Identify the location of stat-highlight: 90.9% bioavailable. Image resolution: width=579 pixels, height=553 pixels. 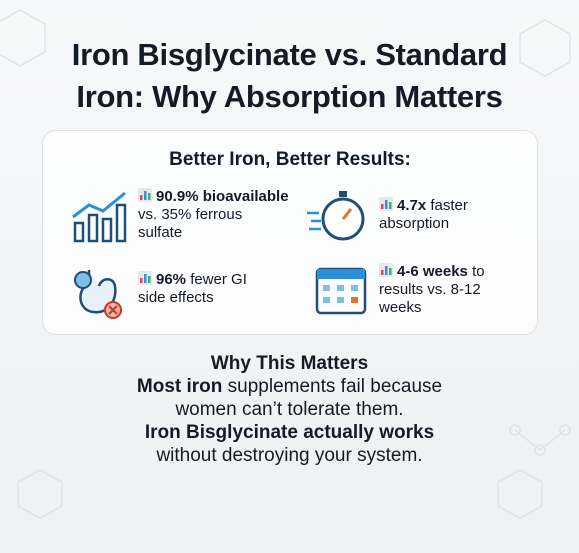
(222, 196).